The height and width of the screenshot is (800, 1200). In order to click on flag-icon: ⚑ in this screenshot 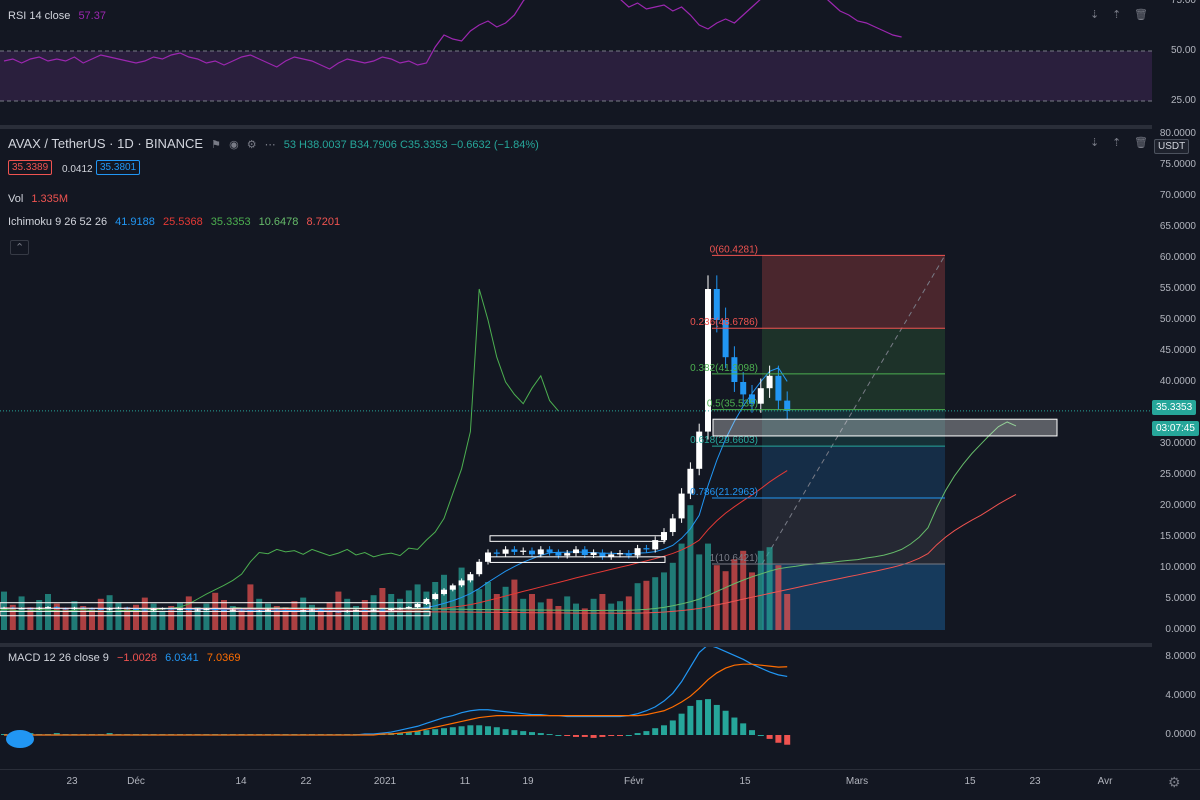, I will do `click(216, 145)`.